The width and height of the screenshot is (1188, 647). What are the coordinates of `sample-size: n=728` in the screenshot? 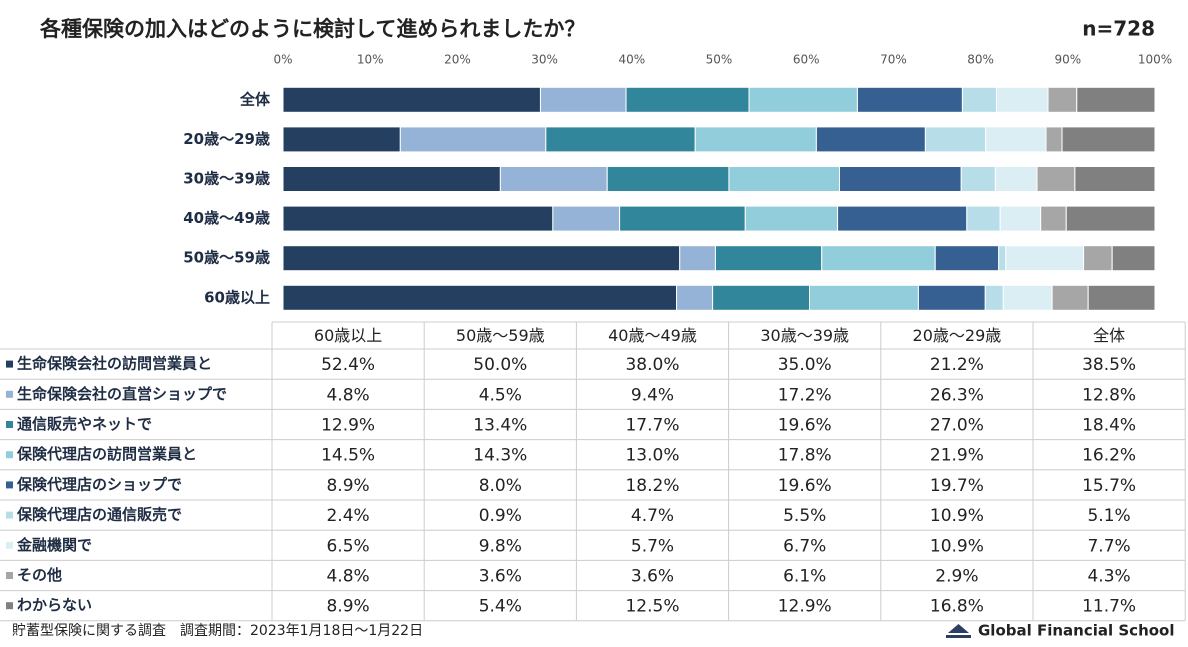 It's located at (1118, 29).